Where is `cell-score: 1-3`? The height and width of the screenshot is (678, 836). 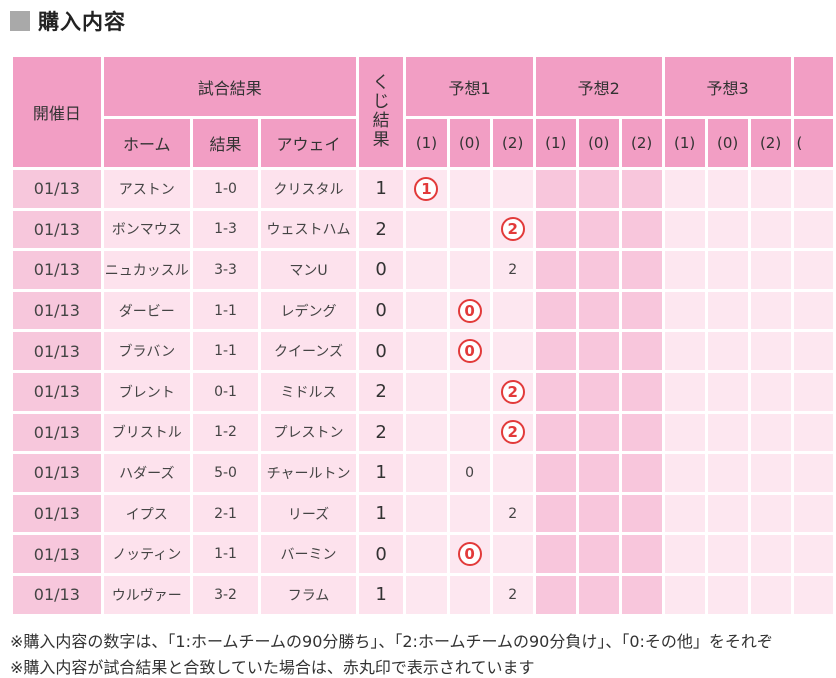 cell-score: 1-3 is located at coordinates (225, 229).